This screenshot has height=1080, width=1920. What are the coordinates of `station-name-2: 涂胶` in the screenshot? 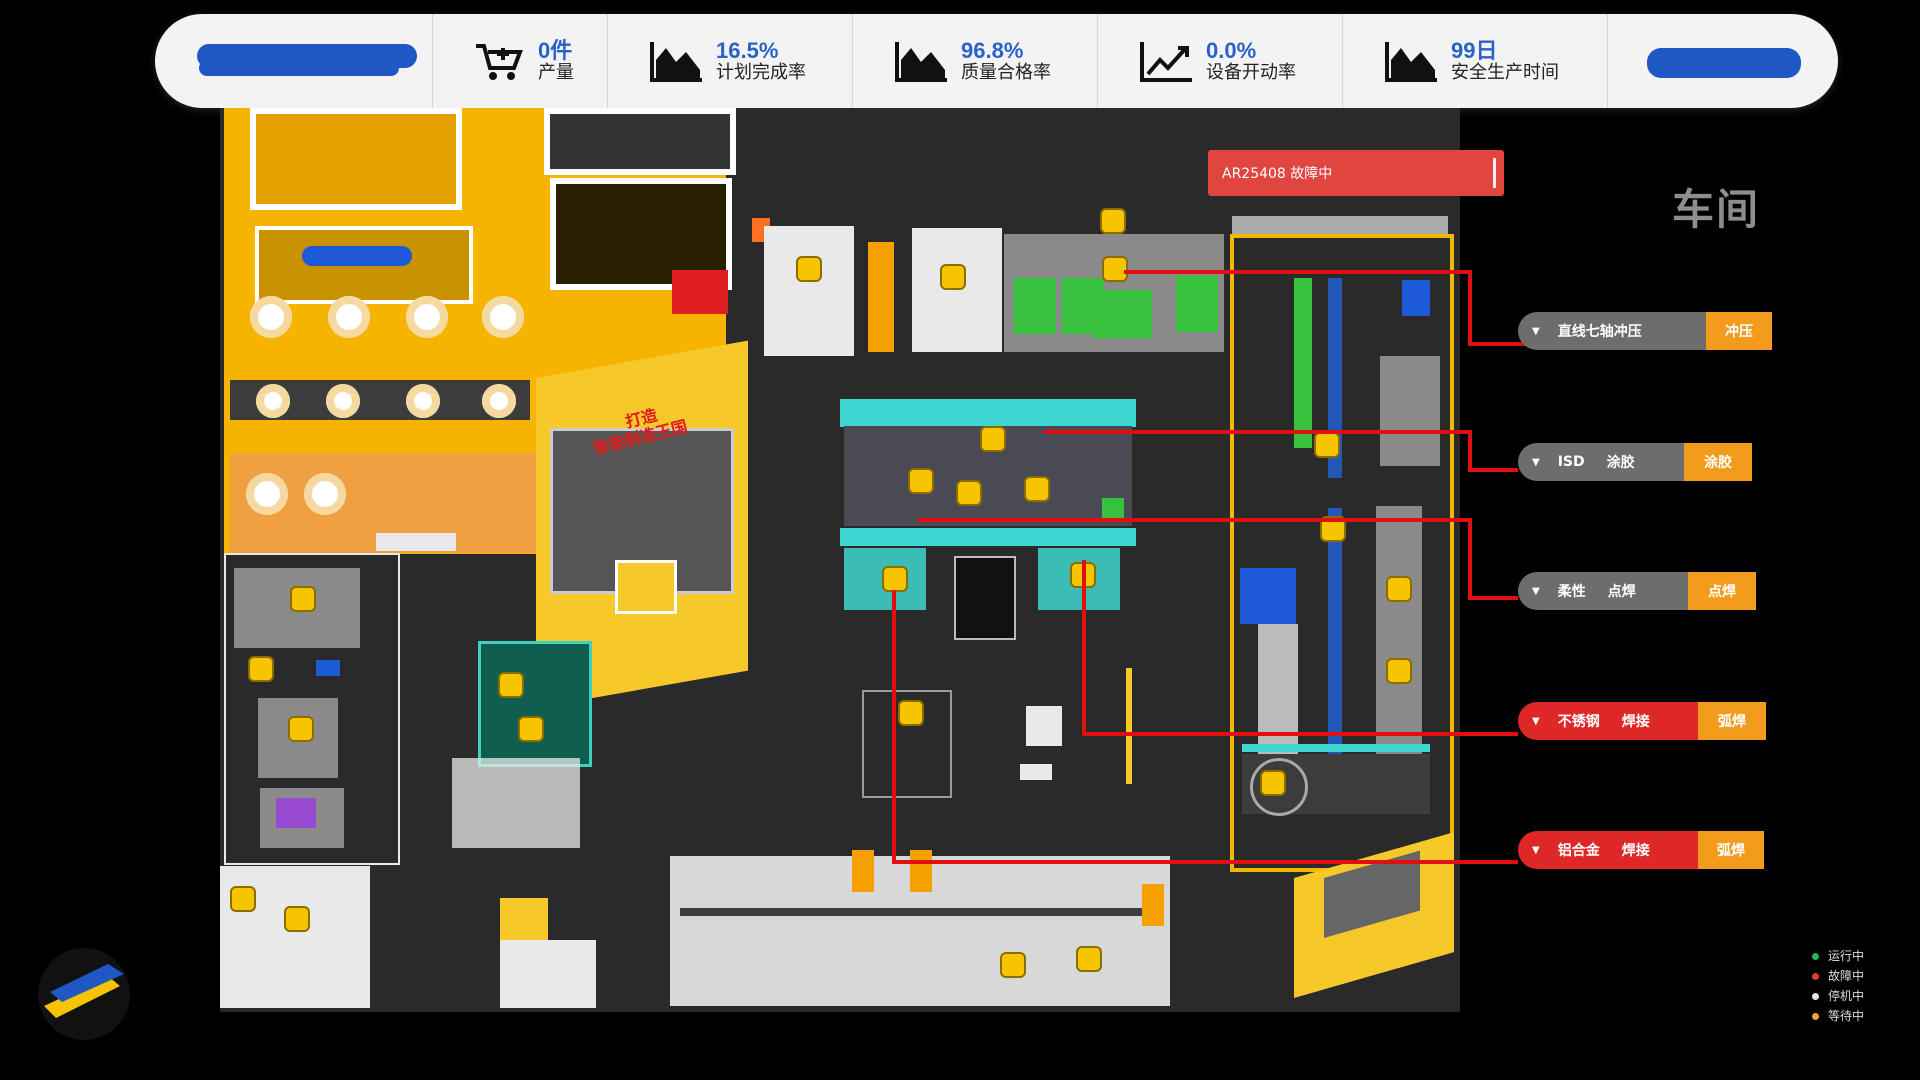 It's located at (1620, 463).